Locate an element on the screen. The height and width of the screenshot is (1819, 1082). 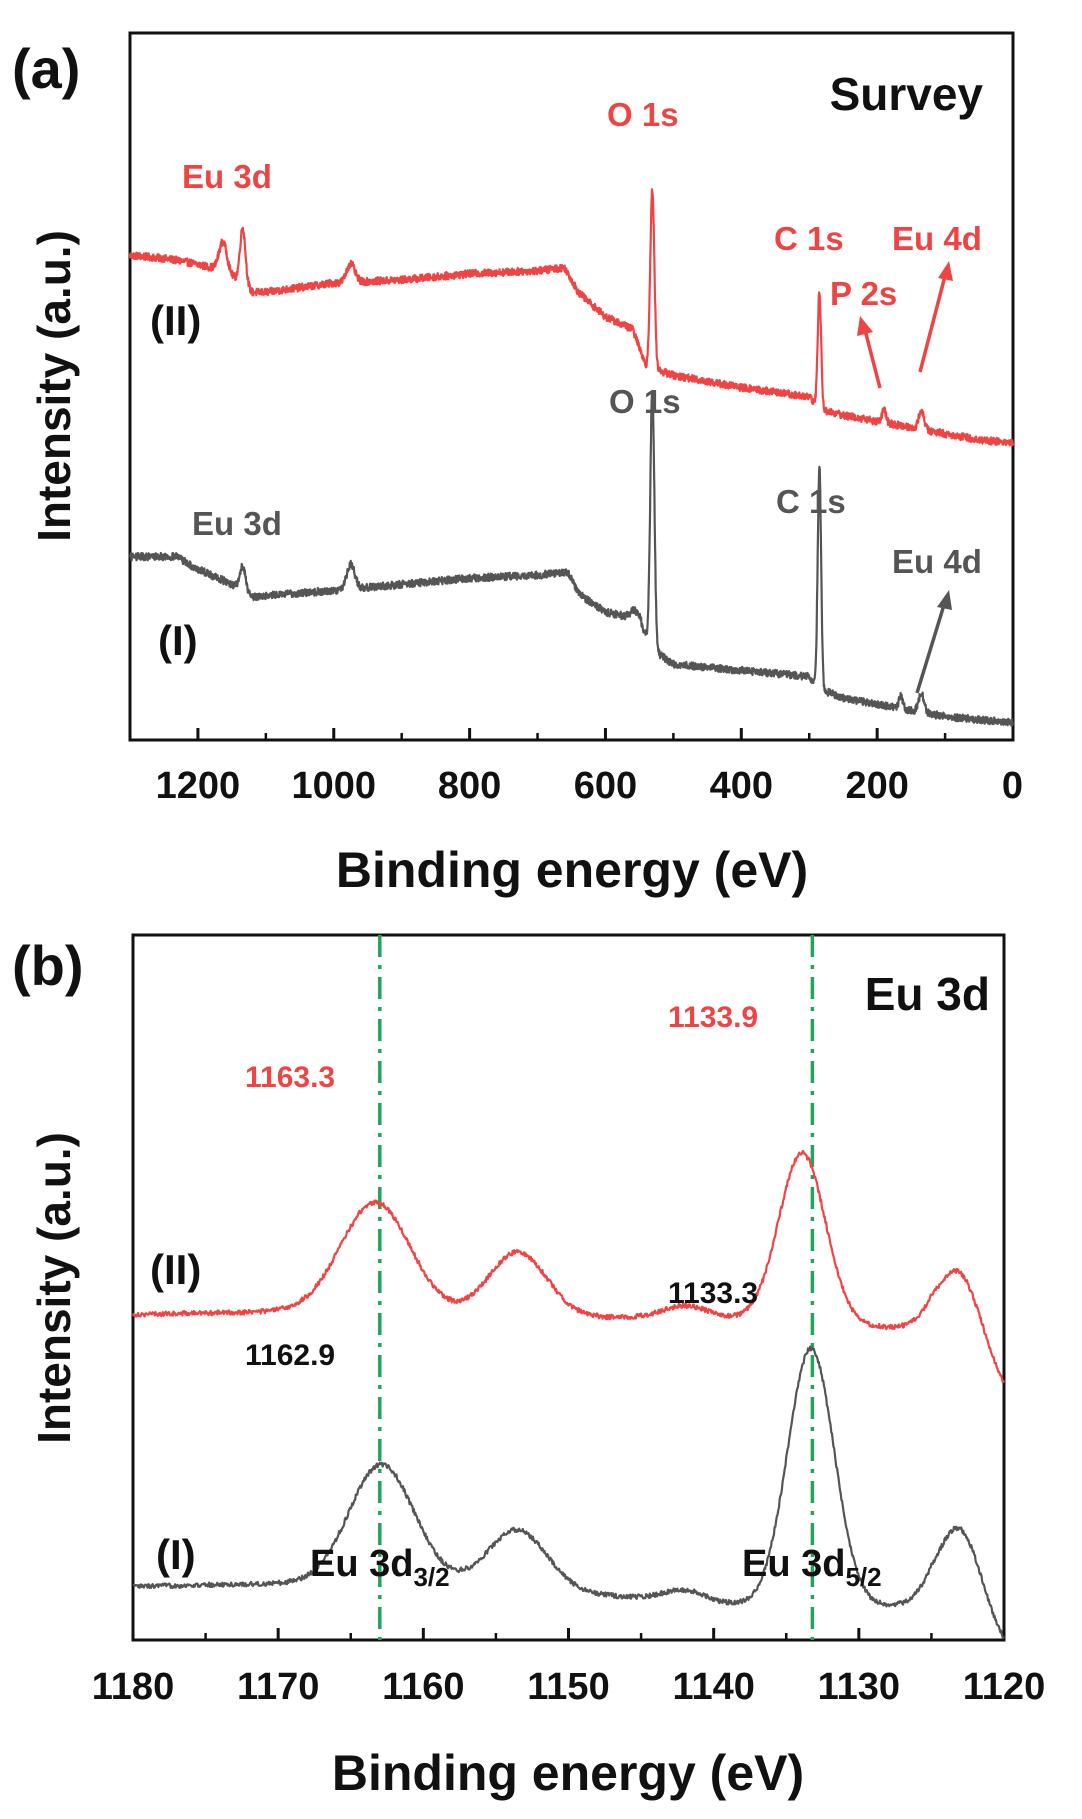
panel-a-ylabel: Intensity (a.u.) is located at coordinates (54, 386).